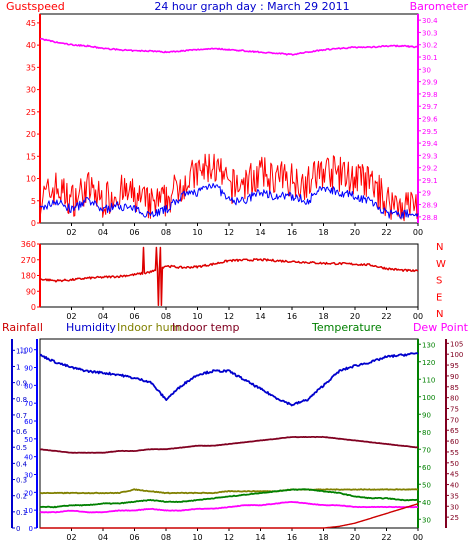 The height and width of the screenshot is (555, 469). I want to click on gust-series-line, so click(229, 187).